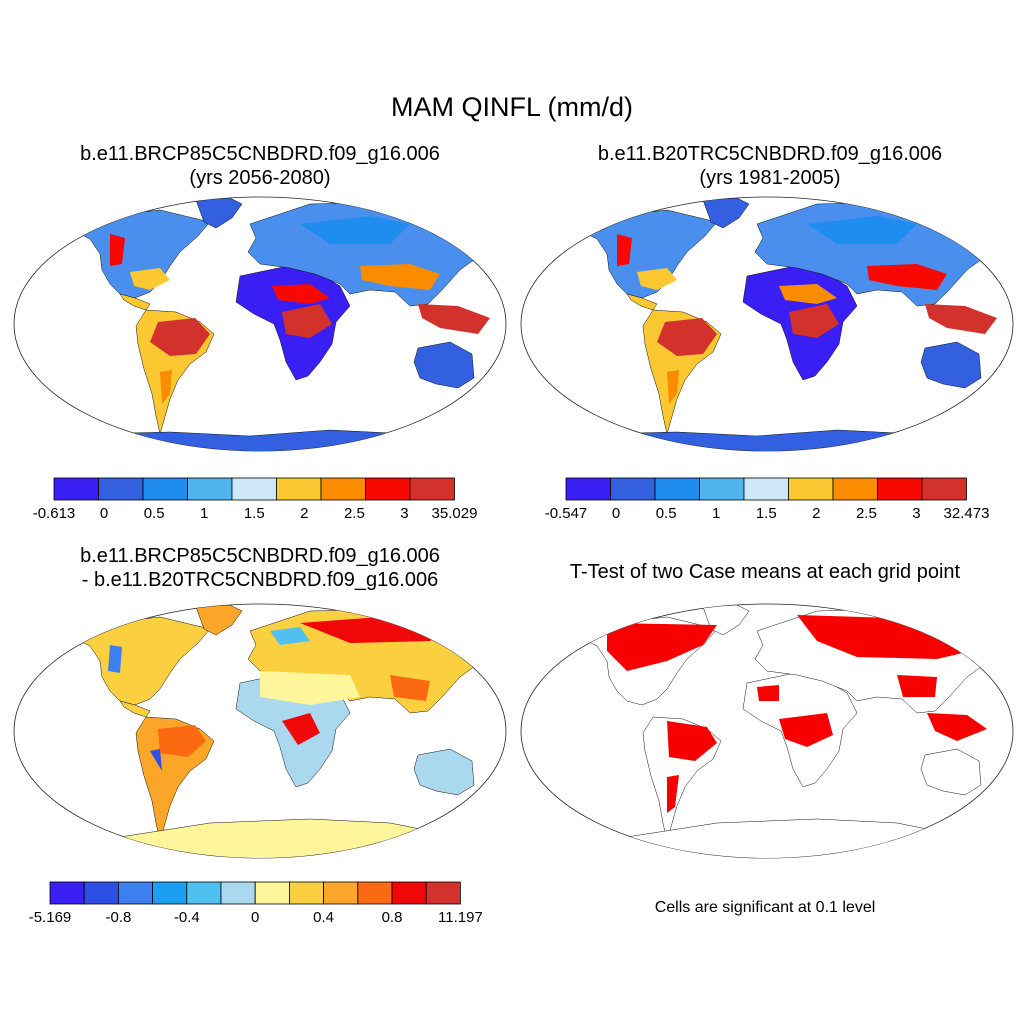  I want to click on panel-title-case: b.e11.B20TRC5CNBDRD.f09_g16.006, so click(770, 154).